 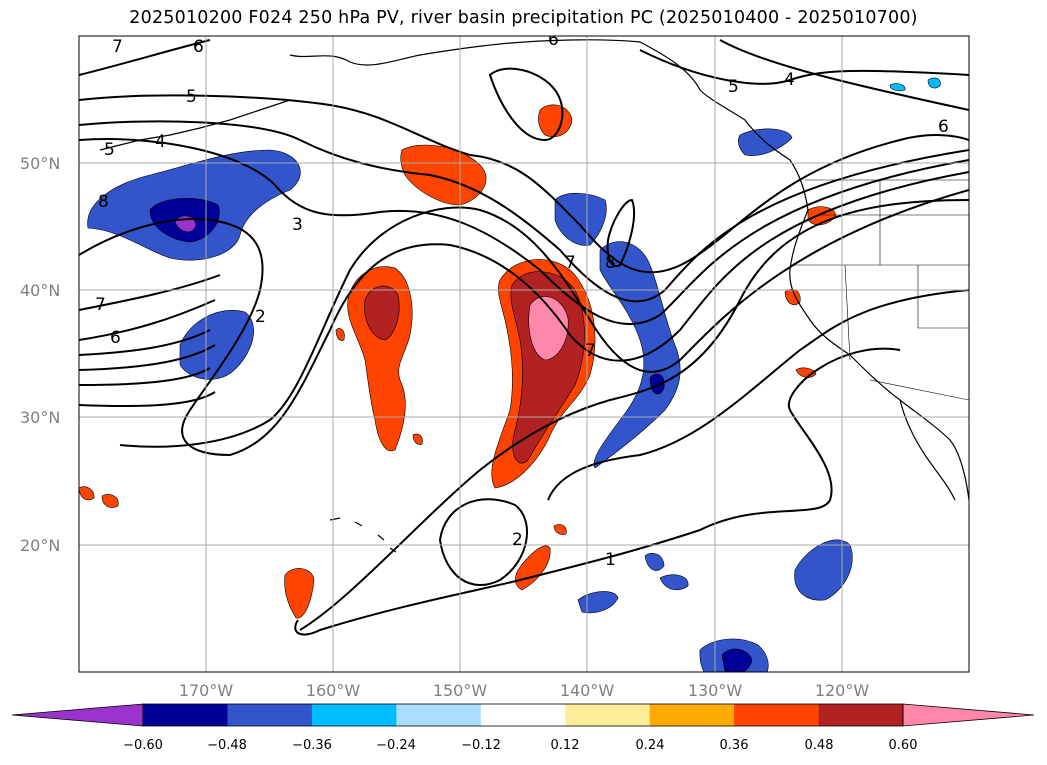 I want to click on lon-label: 160°W, so click(x=333, y=690).